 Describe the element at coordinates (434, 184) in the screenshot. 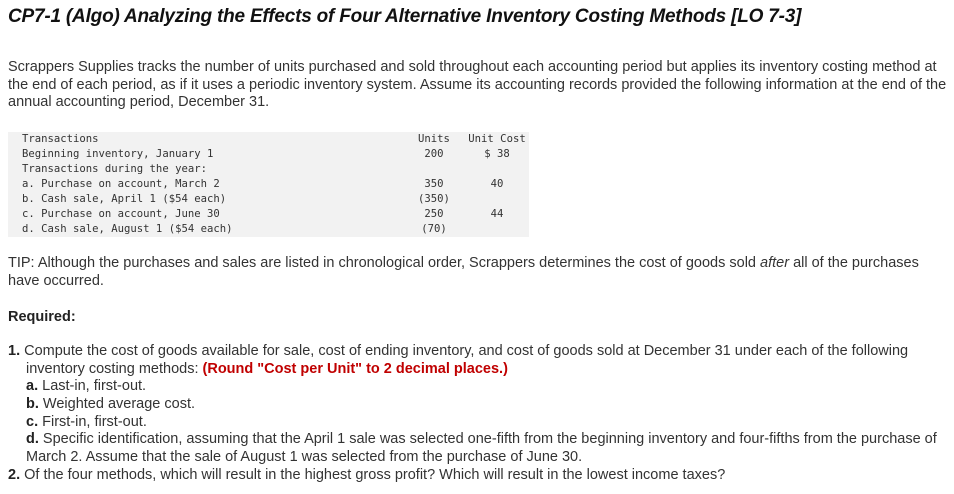

I see `row-units: 350` at that location.